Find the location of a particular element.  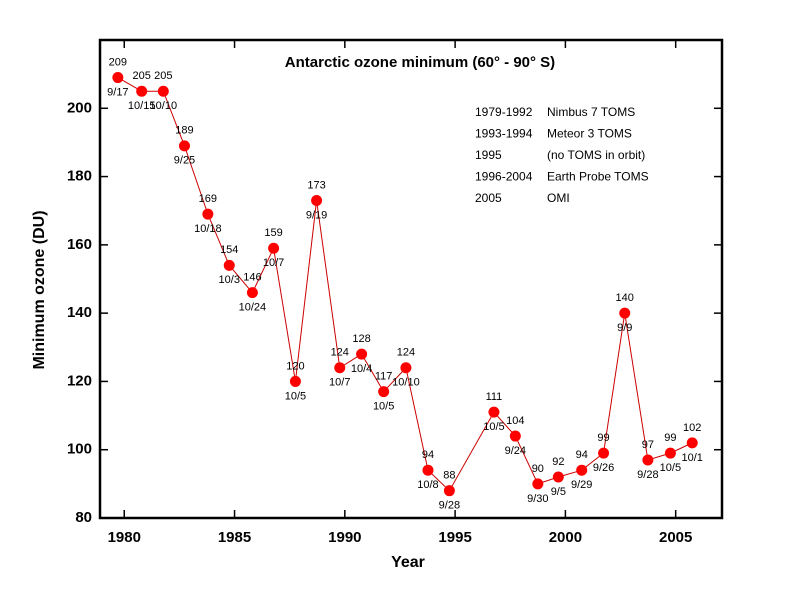

x-tick-label: 2005 is located at coordinates (675, 537).